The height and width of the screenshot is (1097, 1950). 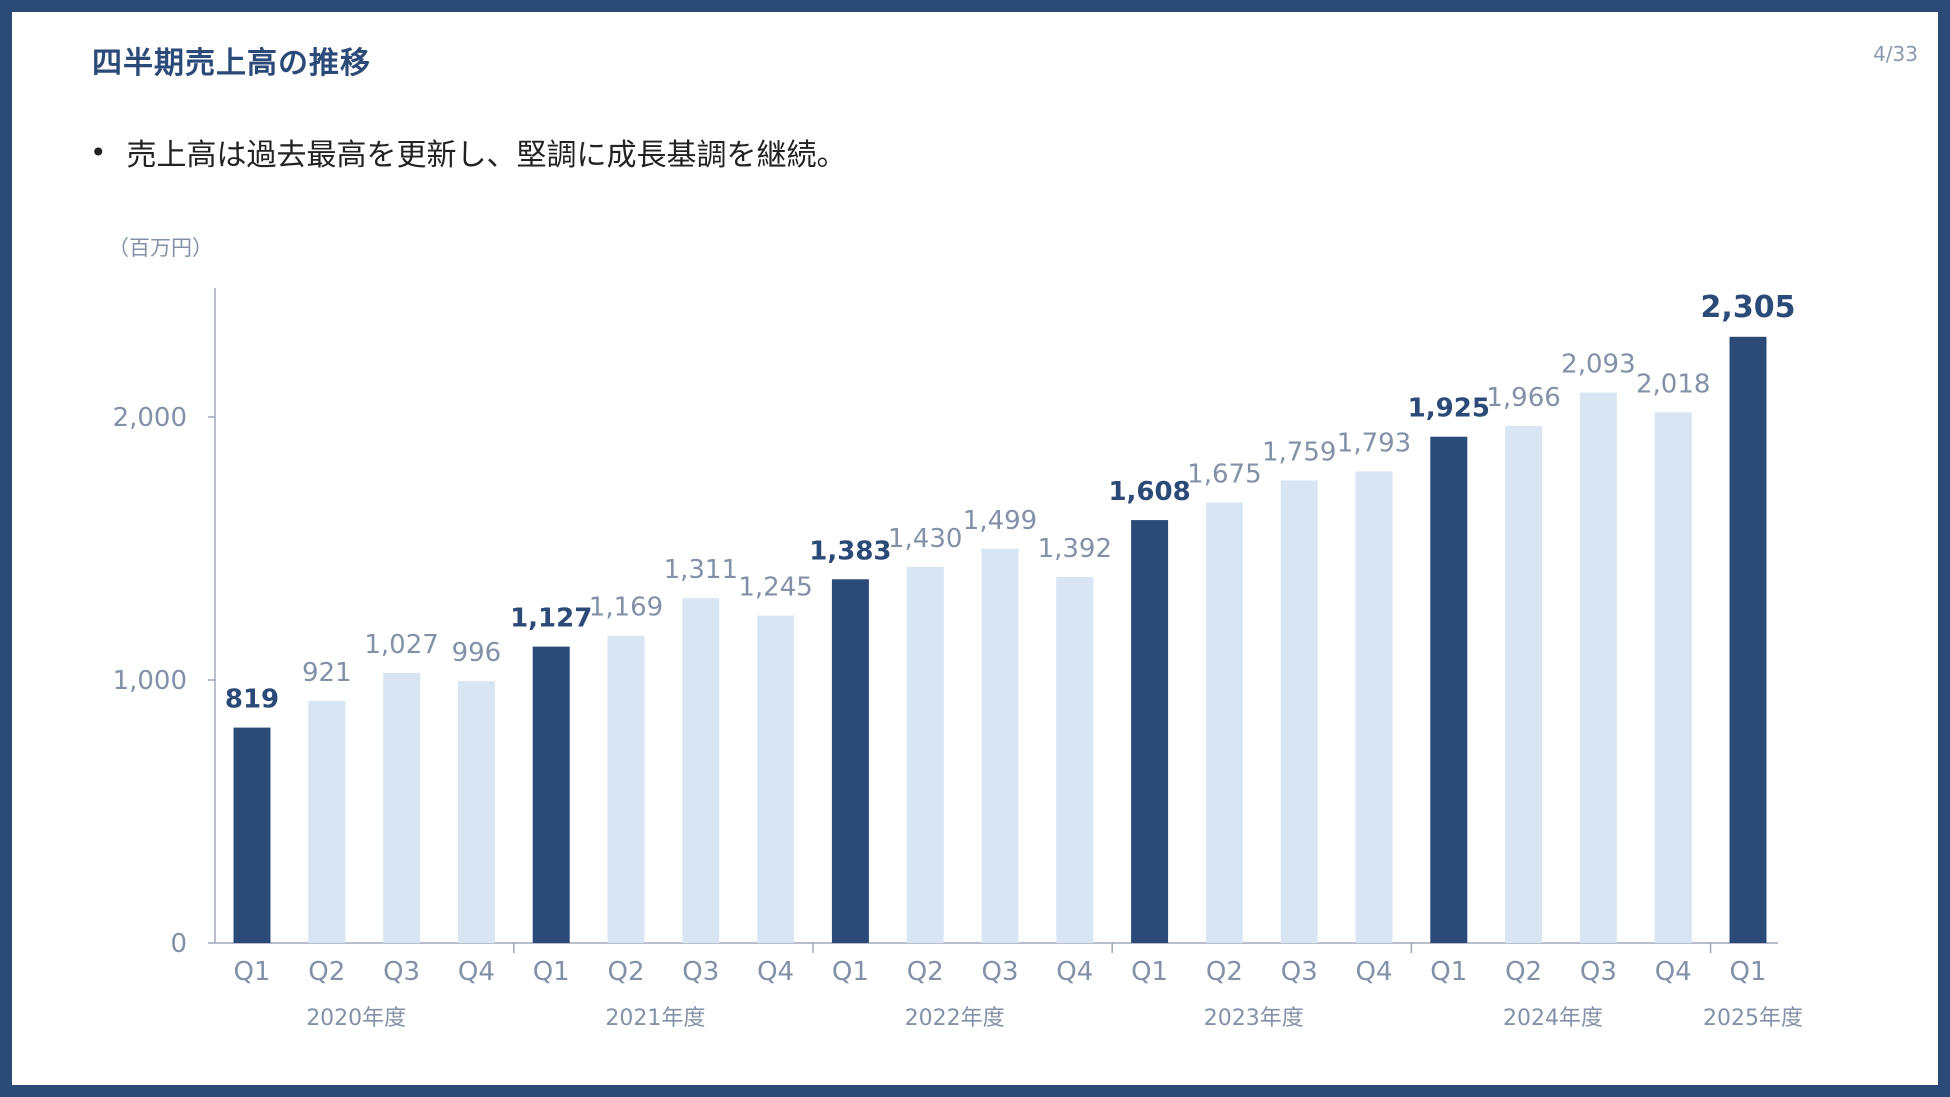 I want to click on bar-value-label: 1,430, so click(x=925, y=539).